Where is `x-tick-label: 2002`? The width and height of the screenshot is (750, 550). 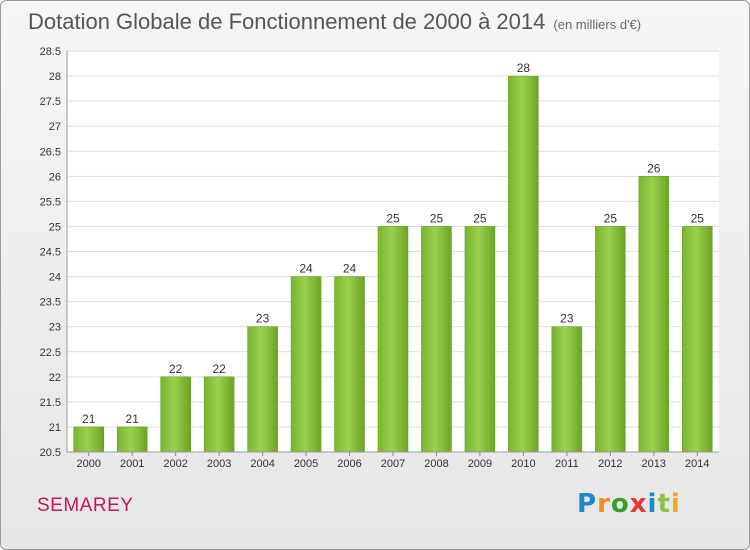
x-tick-label: 2002 is located at coordinates (175, 464).